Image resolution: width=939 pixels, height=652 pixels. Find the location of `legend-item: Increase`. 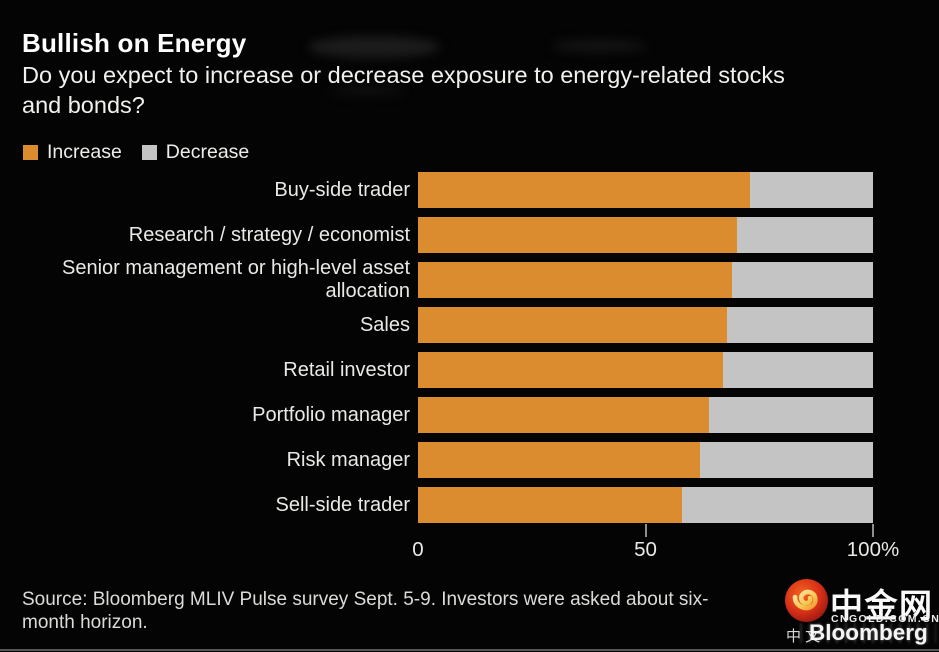

legend-item: Increase is located at coordinates (72, 152).